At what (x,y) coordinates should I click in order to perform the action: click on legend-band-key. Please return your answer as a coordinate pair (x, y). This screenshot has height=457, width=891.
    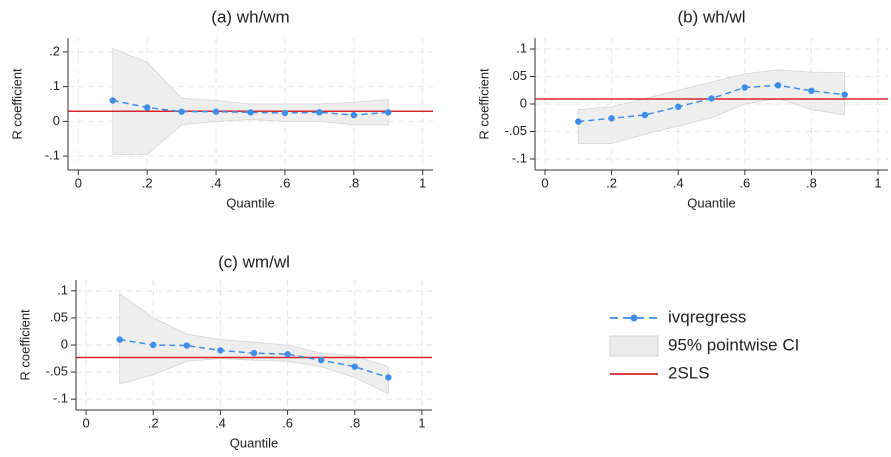
    Looking at the image, I should click on (634, 346).